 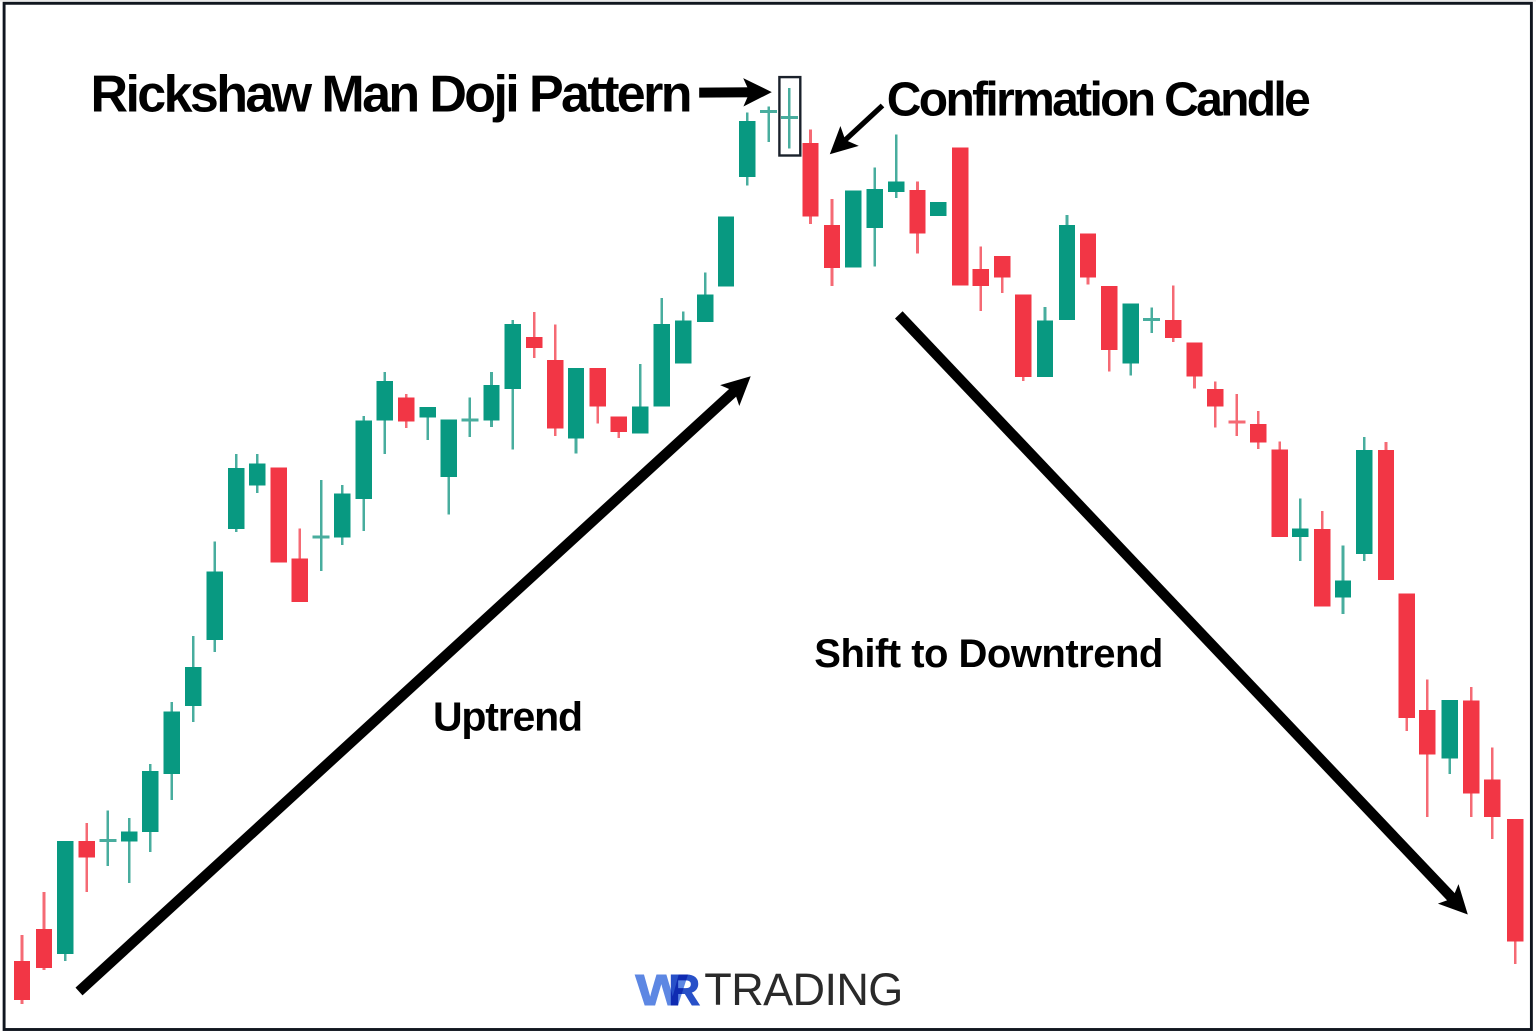 I want to click on svg-text: Confirmation Candle, so click(x=1099, y=100).